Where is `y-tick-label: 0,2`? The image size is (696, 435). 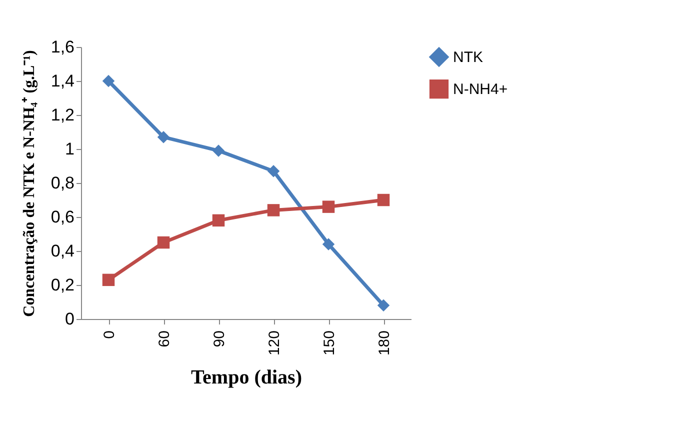 y-tick-label: 0,2 is located at coordinates (62, 285).